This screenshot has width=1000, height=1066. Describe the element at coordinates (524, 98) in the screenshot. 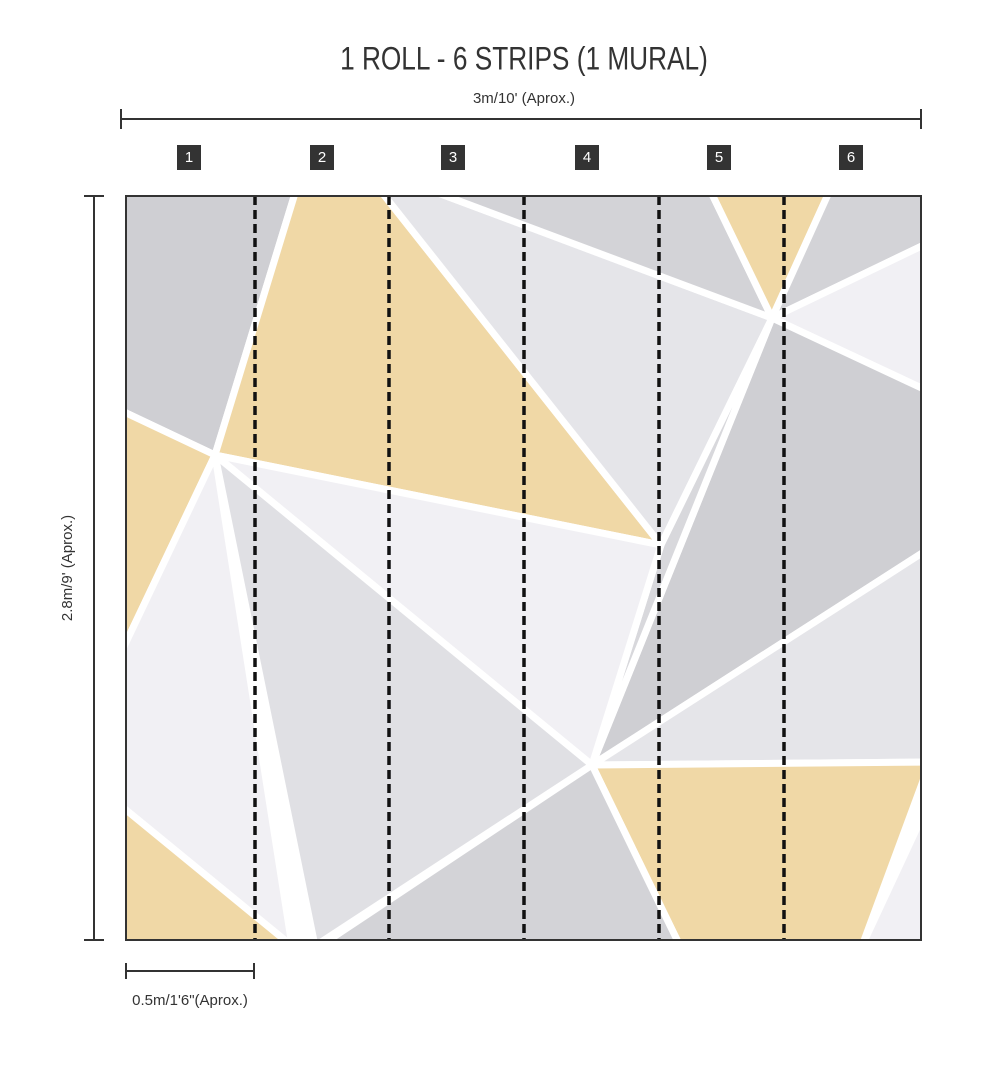

I see `width-label: 3m/10' (Aprox.)` at that location.